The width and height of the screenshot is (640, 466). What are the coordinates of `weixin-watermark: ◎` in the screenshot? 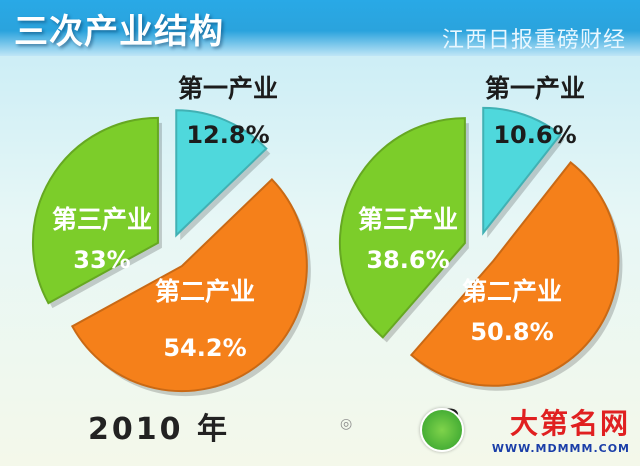 It's located at (346, 424).